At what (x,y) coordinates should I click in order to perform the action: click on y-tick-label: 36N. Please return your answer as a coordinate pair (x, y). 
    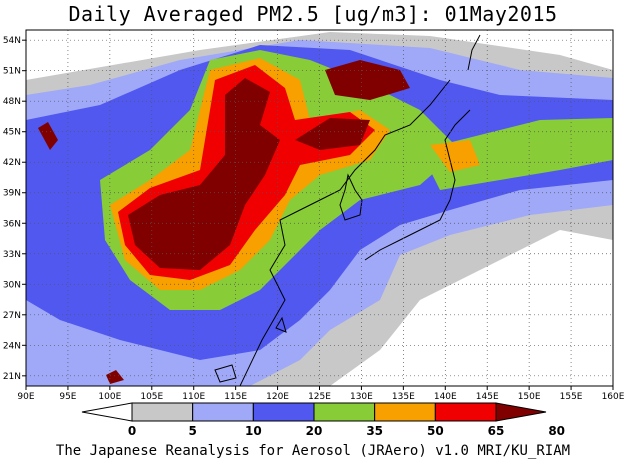
    Looking at the image, I should click on (12, 224).